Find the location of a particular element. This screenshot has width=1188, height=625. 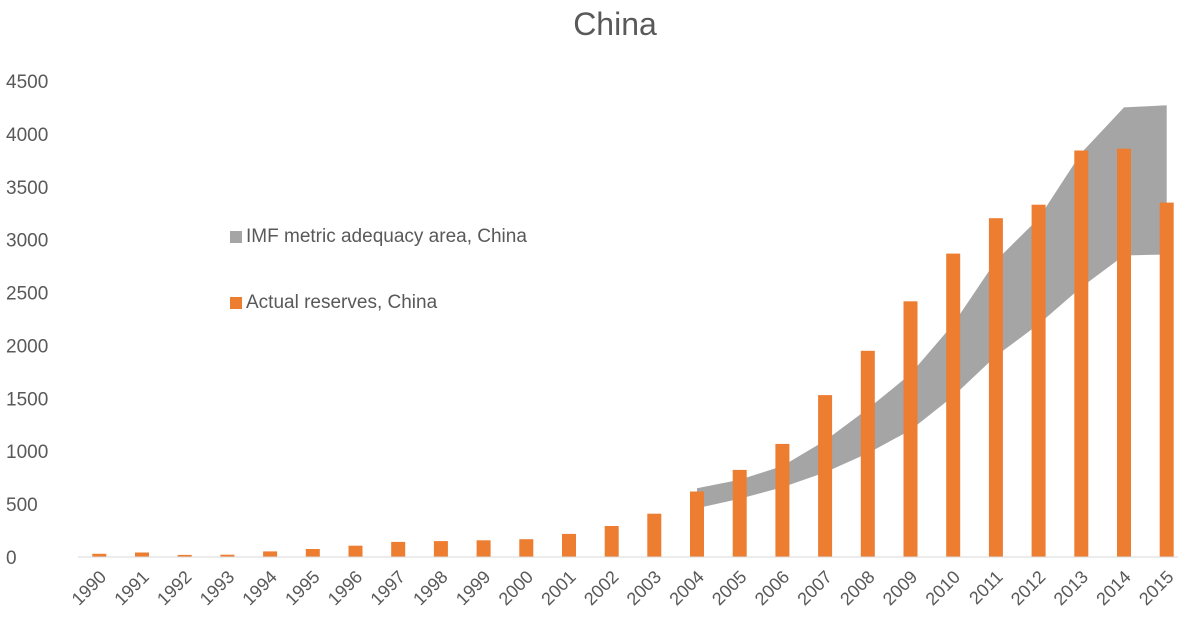

legend-swatch-imf-area is located at coordinates (236, 237).